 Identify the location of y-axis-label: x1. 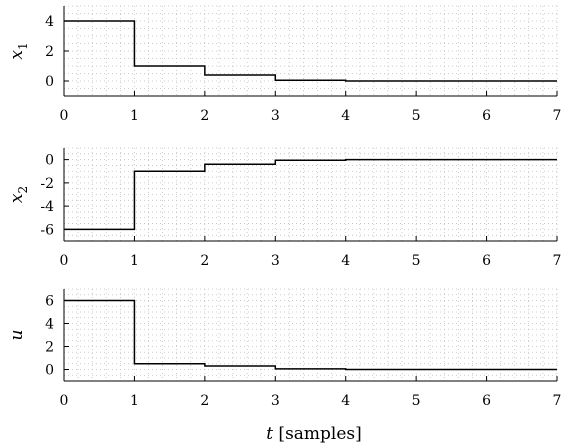
(18, 50).